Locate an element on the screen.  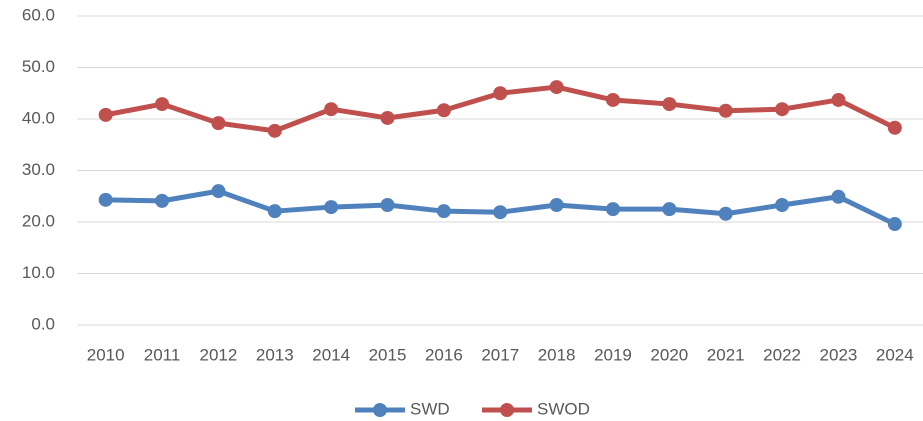
x-tick-label: 2018 is located at coordinates (557, 354).